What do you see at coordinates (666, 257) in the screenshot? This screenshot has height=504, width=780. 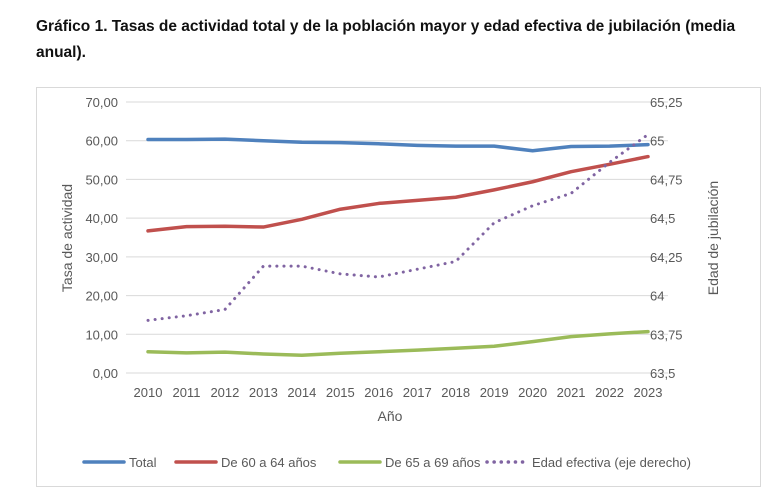 I see `y2-tick-label: 64,25` at bounding box center [666, 257].